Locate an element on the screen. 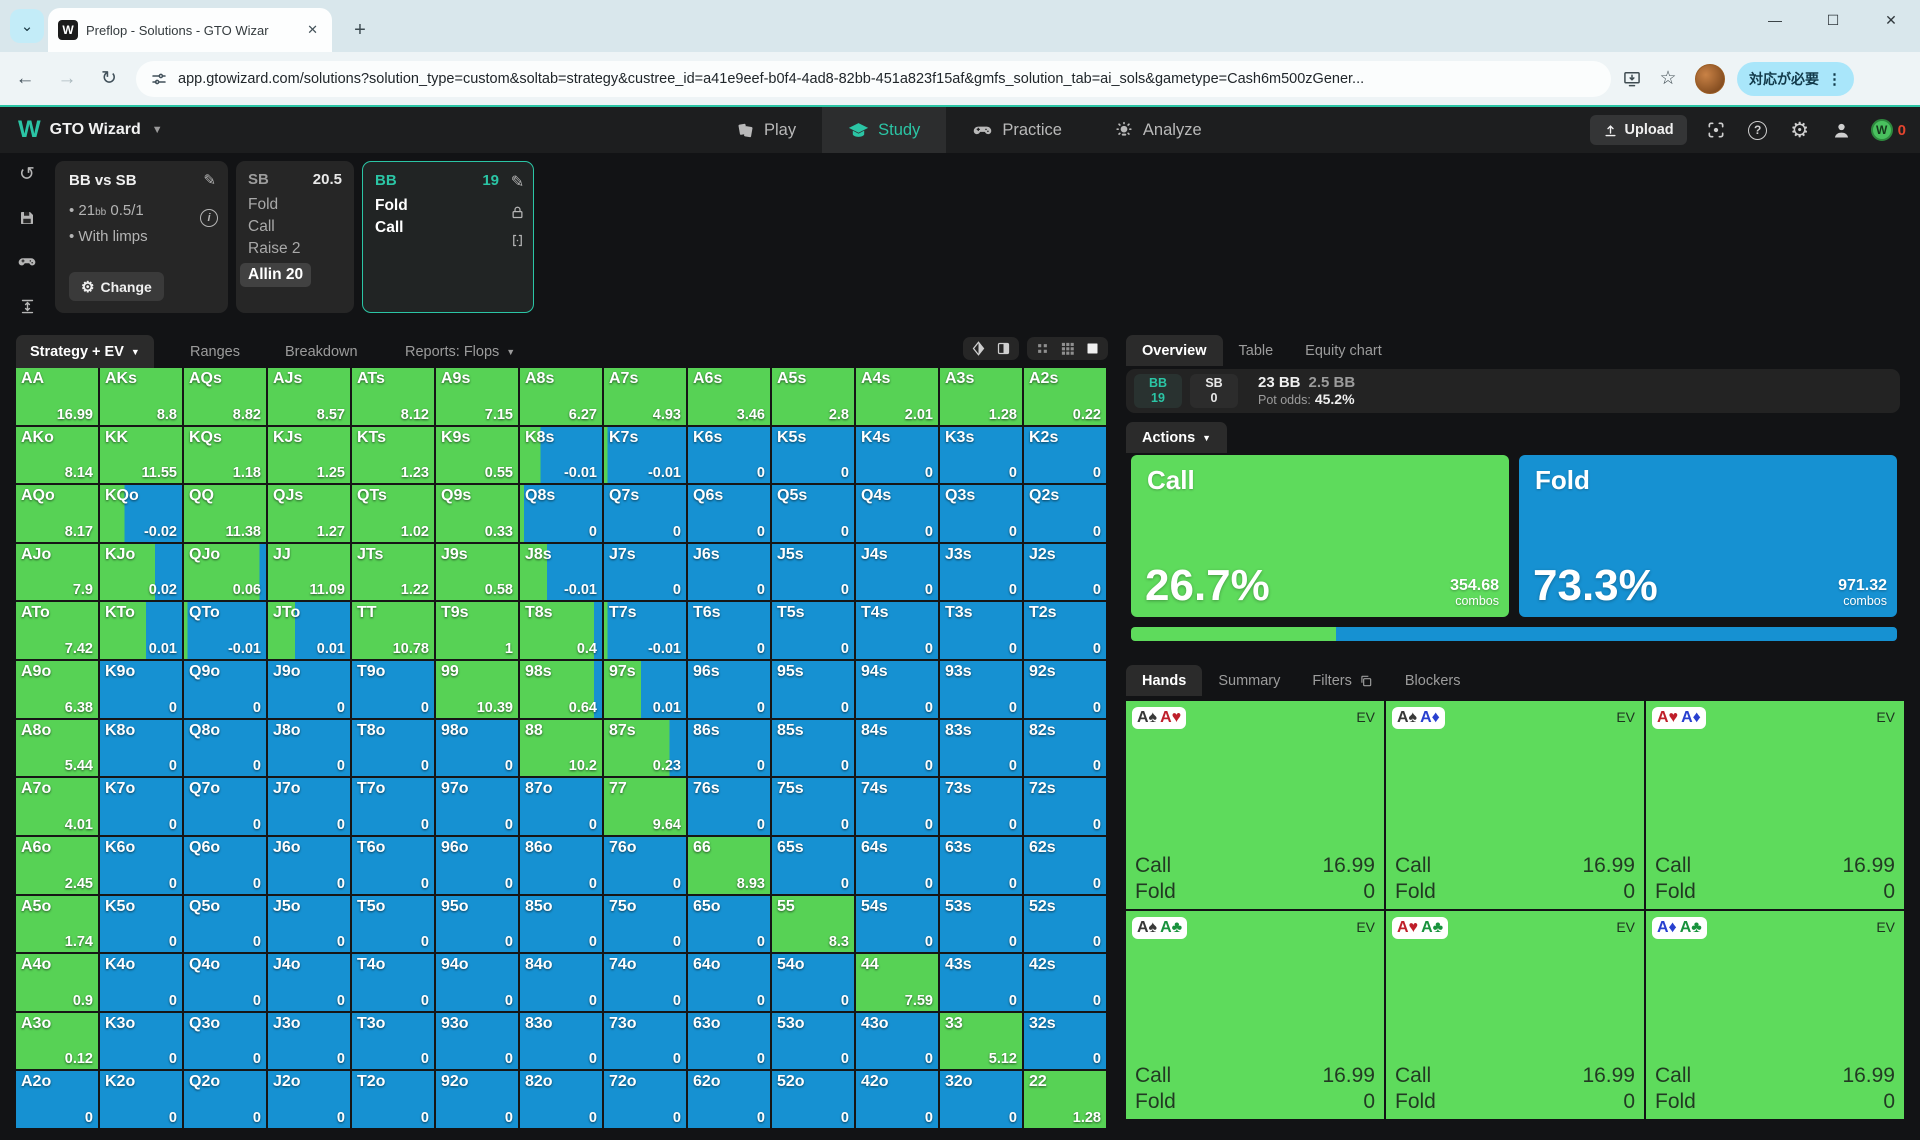 This screenshot has width=1920, height=1140. copy-range-icon is located at coordinates (517, 240).